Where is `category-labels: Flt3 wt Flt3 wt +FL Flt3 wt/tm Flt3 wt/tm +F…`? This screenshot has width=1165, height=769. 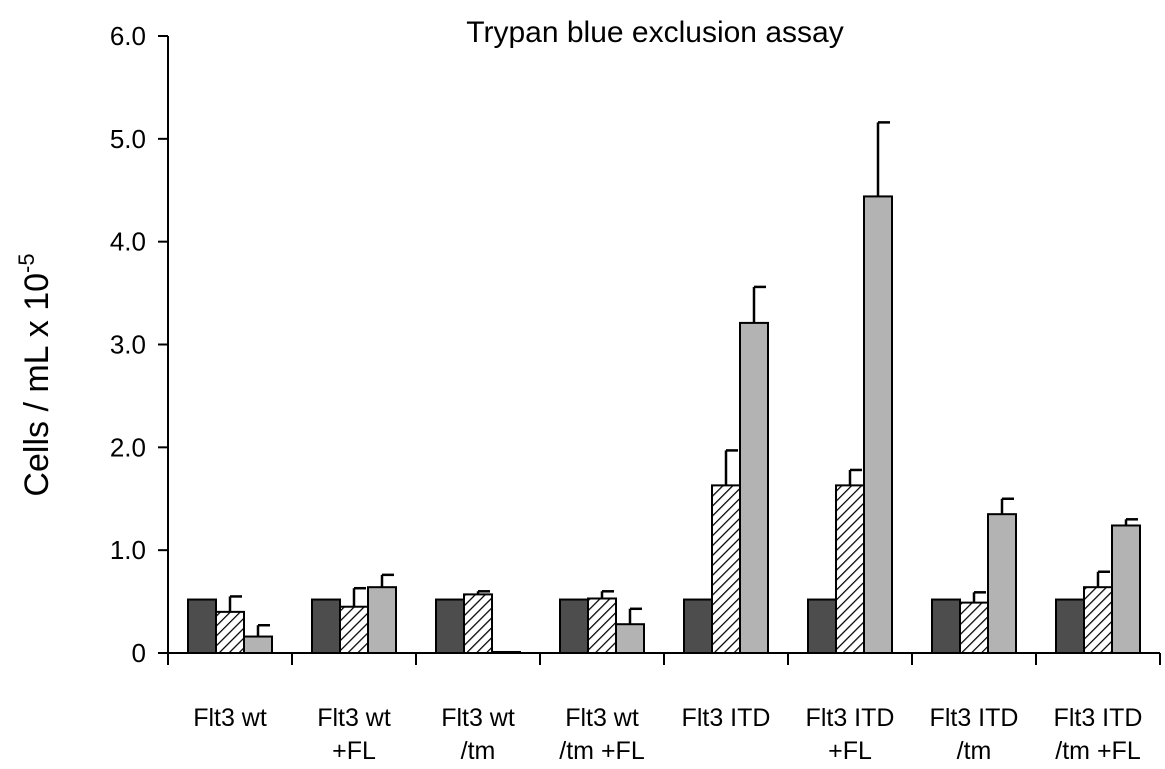 category-labels: Flt3 wt Flt3 wt +FL Flt3 wt/tm Flt3 wt/tm +F… is located at coordinates (667, 734).